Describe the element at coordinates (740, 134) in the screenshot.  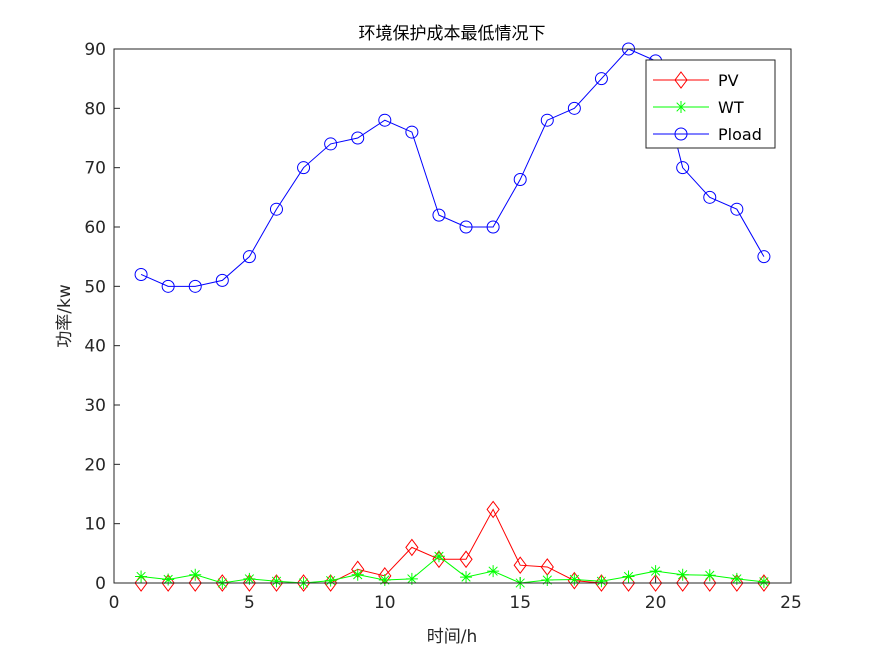
I see `legend-label: Pload` at that location.